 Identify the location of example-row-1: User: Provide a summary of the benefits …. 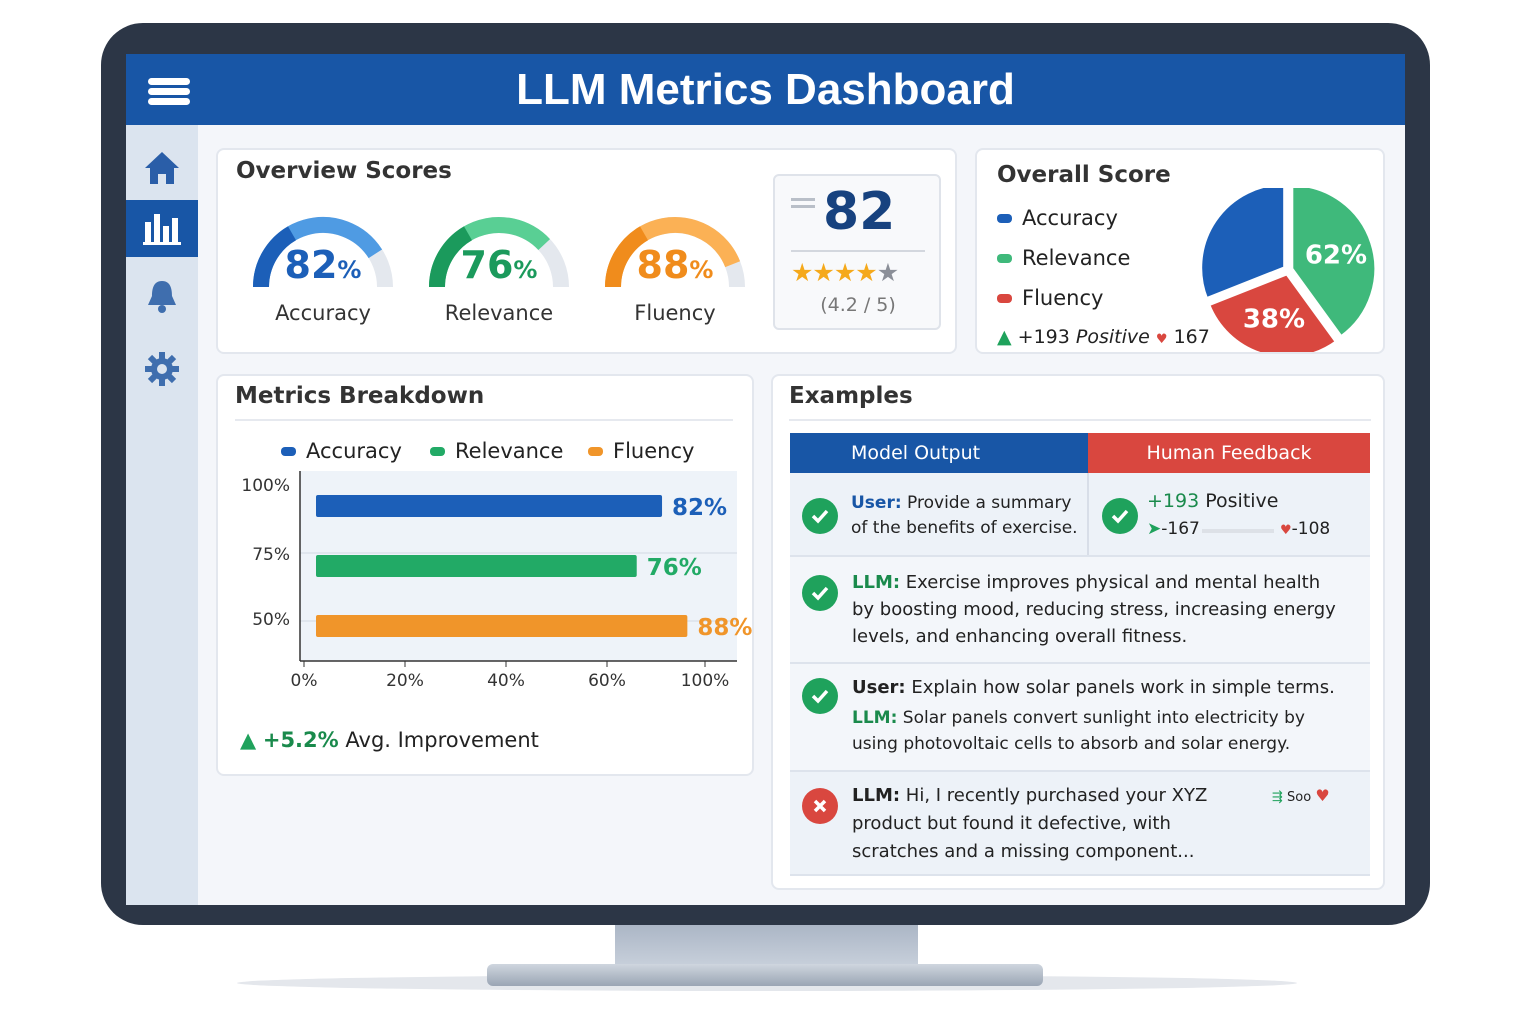
(1080, 515).